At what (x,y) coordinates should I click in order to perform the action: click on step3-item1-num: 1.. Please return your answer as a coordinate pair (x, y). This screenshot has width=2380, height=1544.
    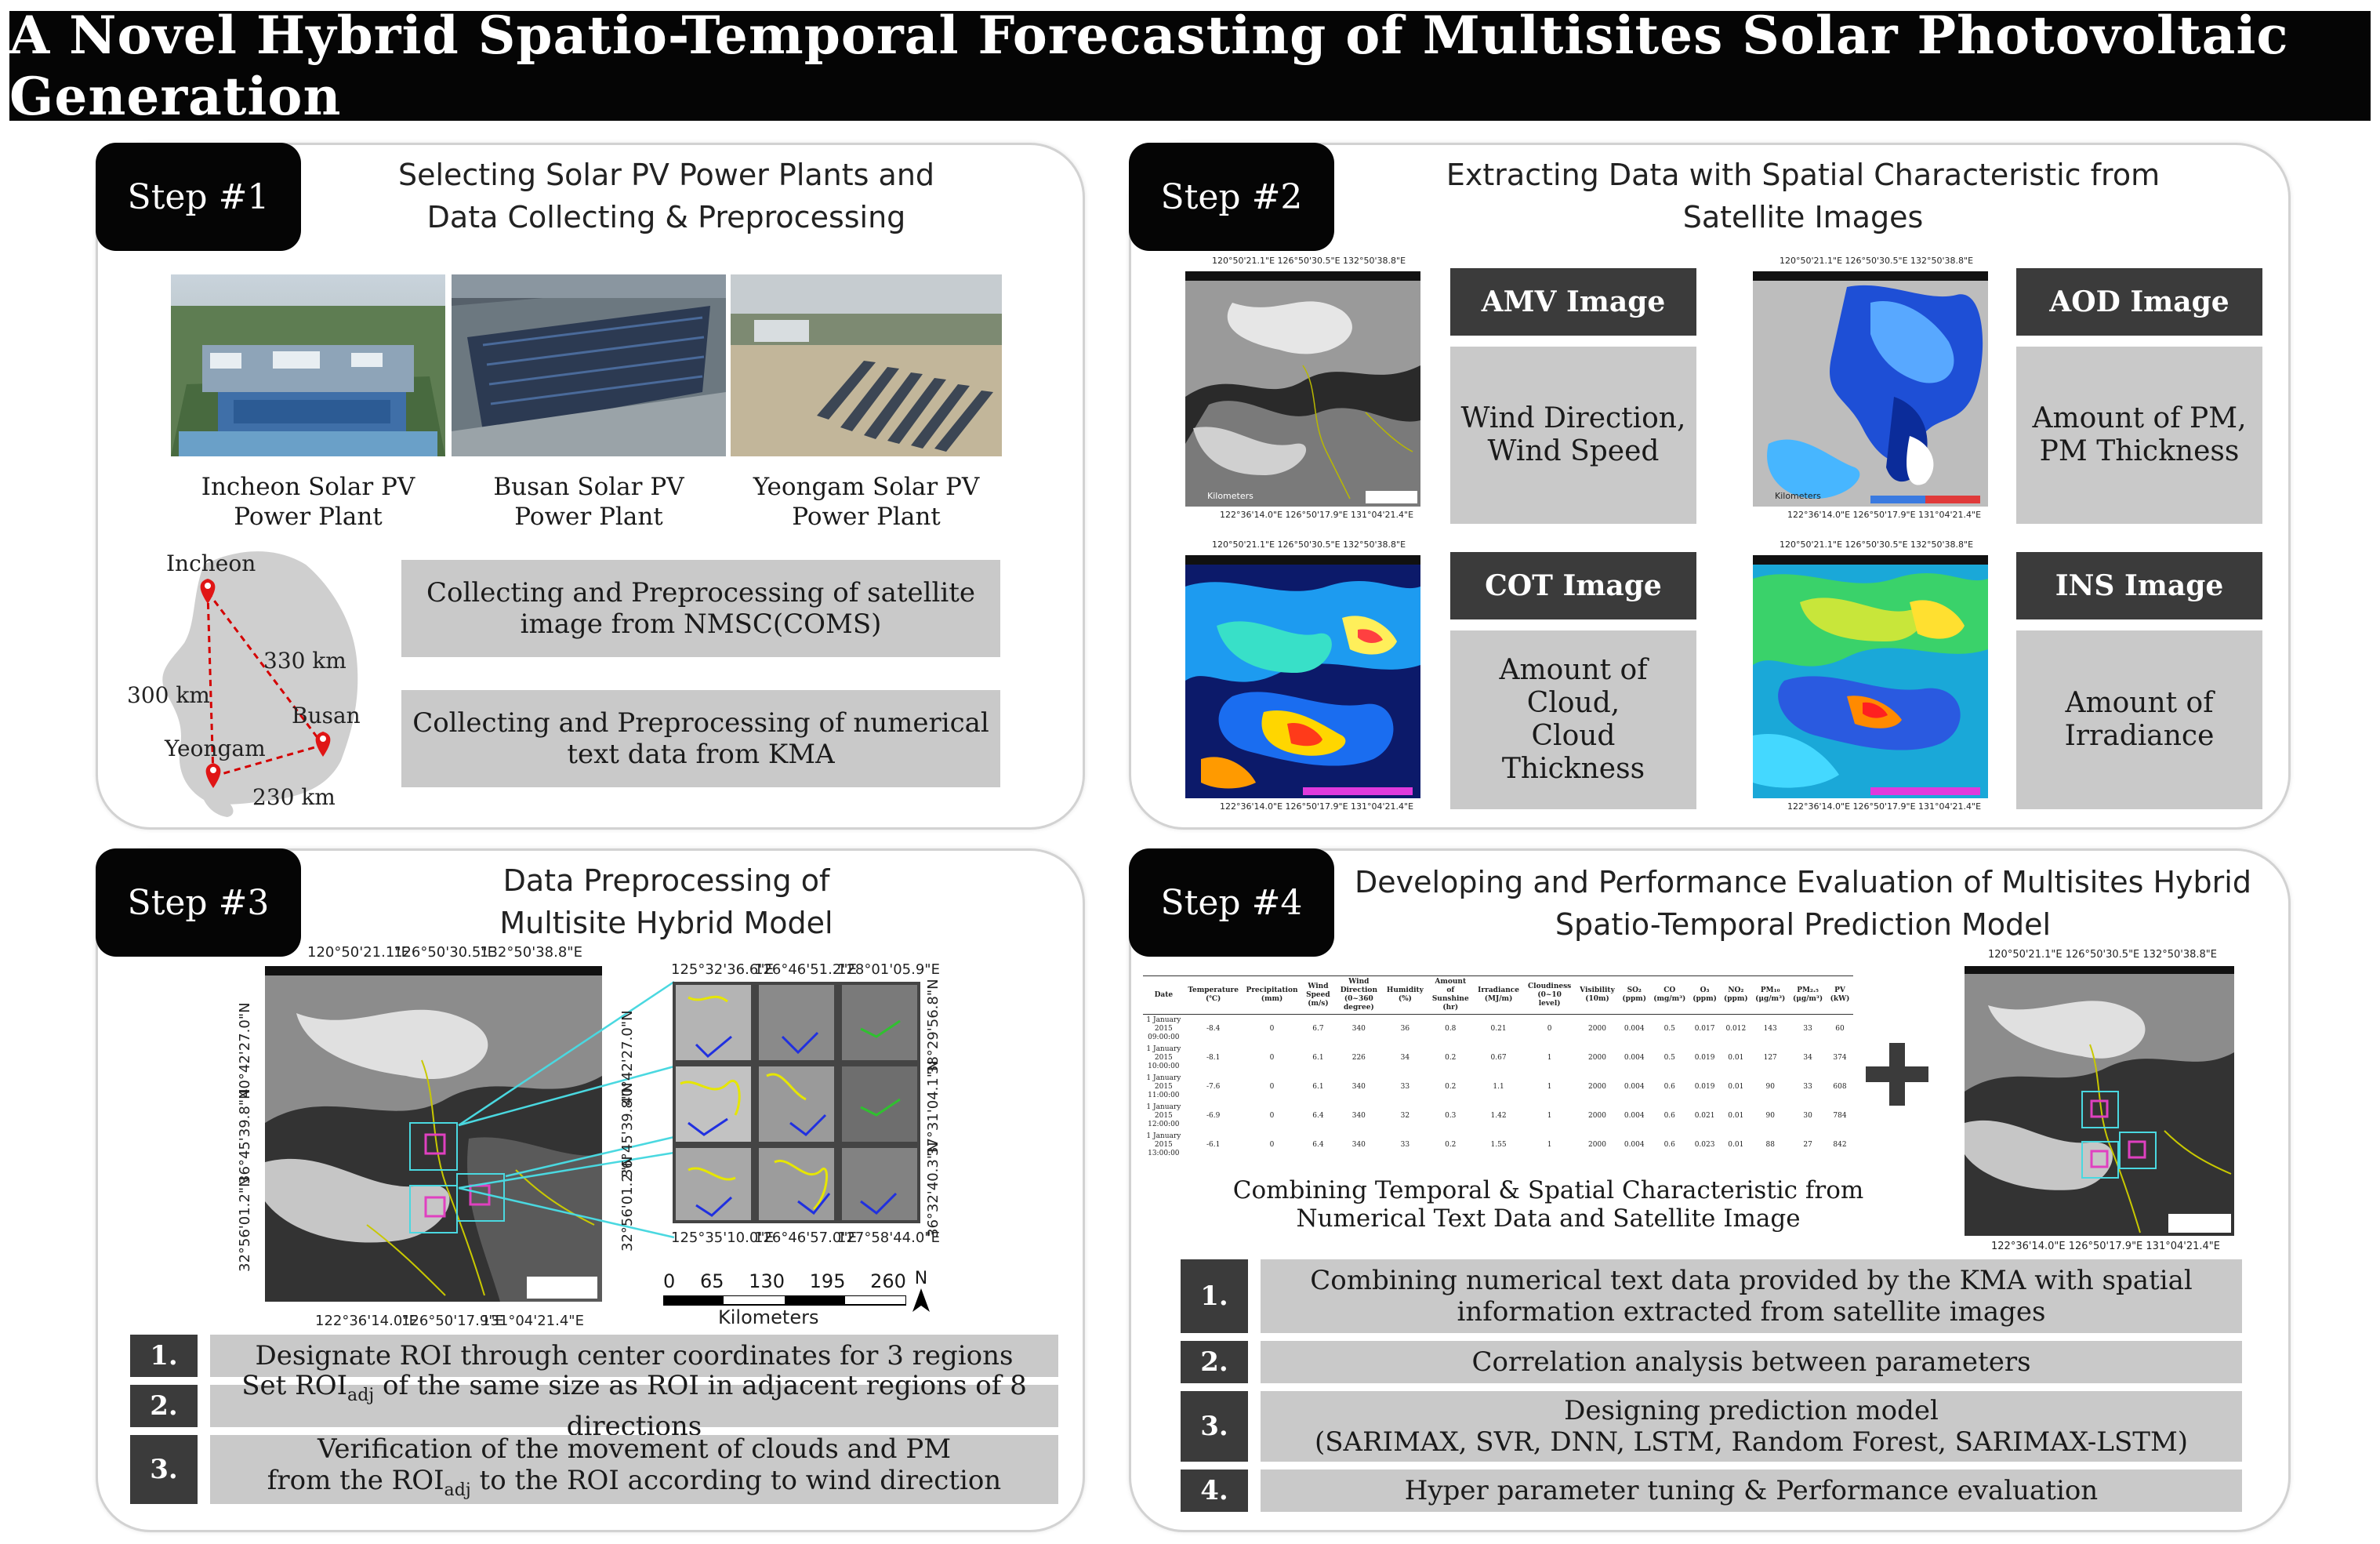
    Looking at the image, I should click on (164, 1356).